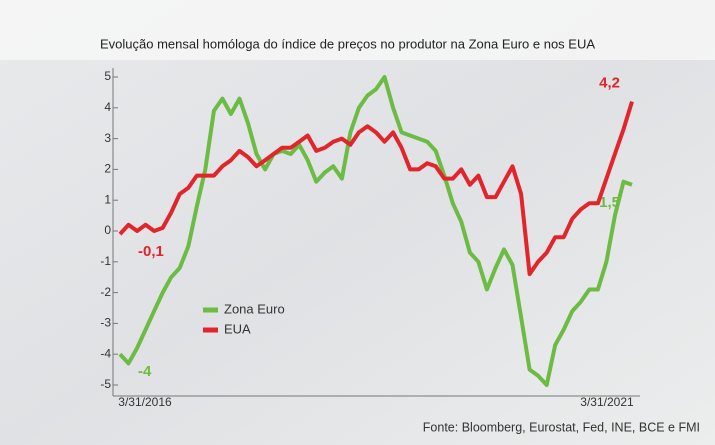 Image resolution: width=715 pixels, height=445 pixels. Describe the element at coordinates (105, 384) in the screenshot. I see `y-tick-label: -5` at that location.